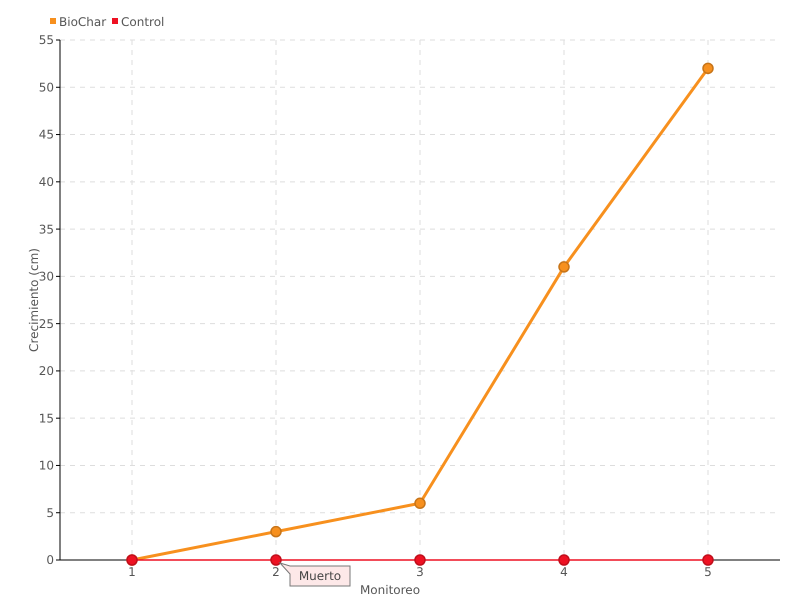 The height and width of the screenshot is (600, 800). Describe the element at coordinates (46, 182) in the screenshot. I see `y-tick-label: 40` at that location.